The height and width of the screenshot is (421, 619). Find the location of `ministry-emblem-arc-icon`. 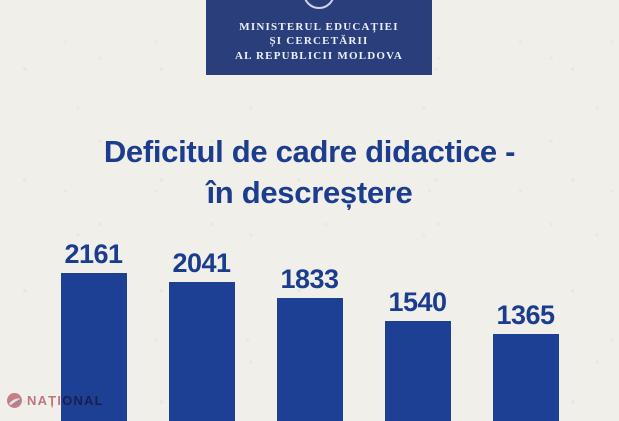

ministry-emblem-arc-icon is located at coordinates (319, 4).